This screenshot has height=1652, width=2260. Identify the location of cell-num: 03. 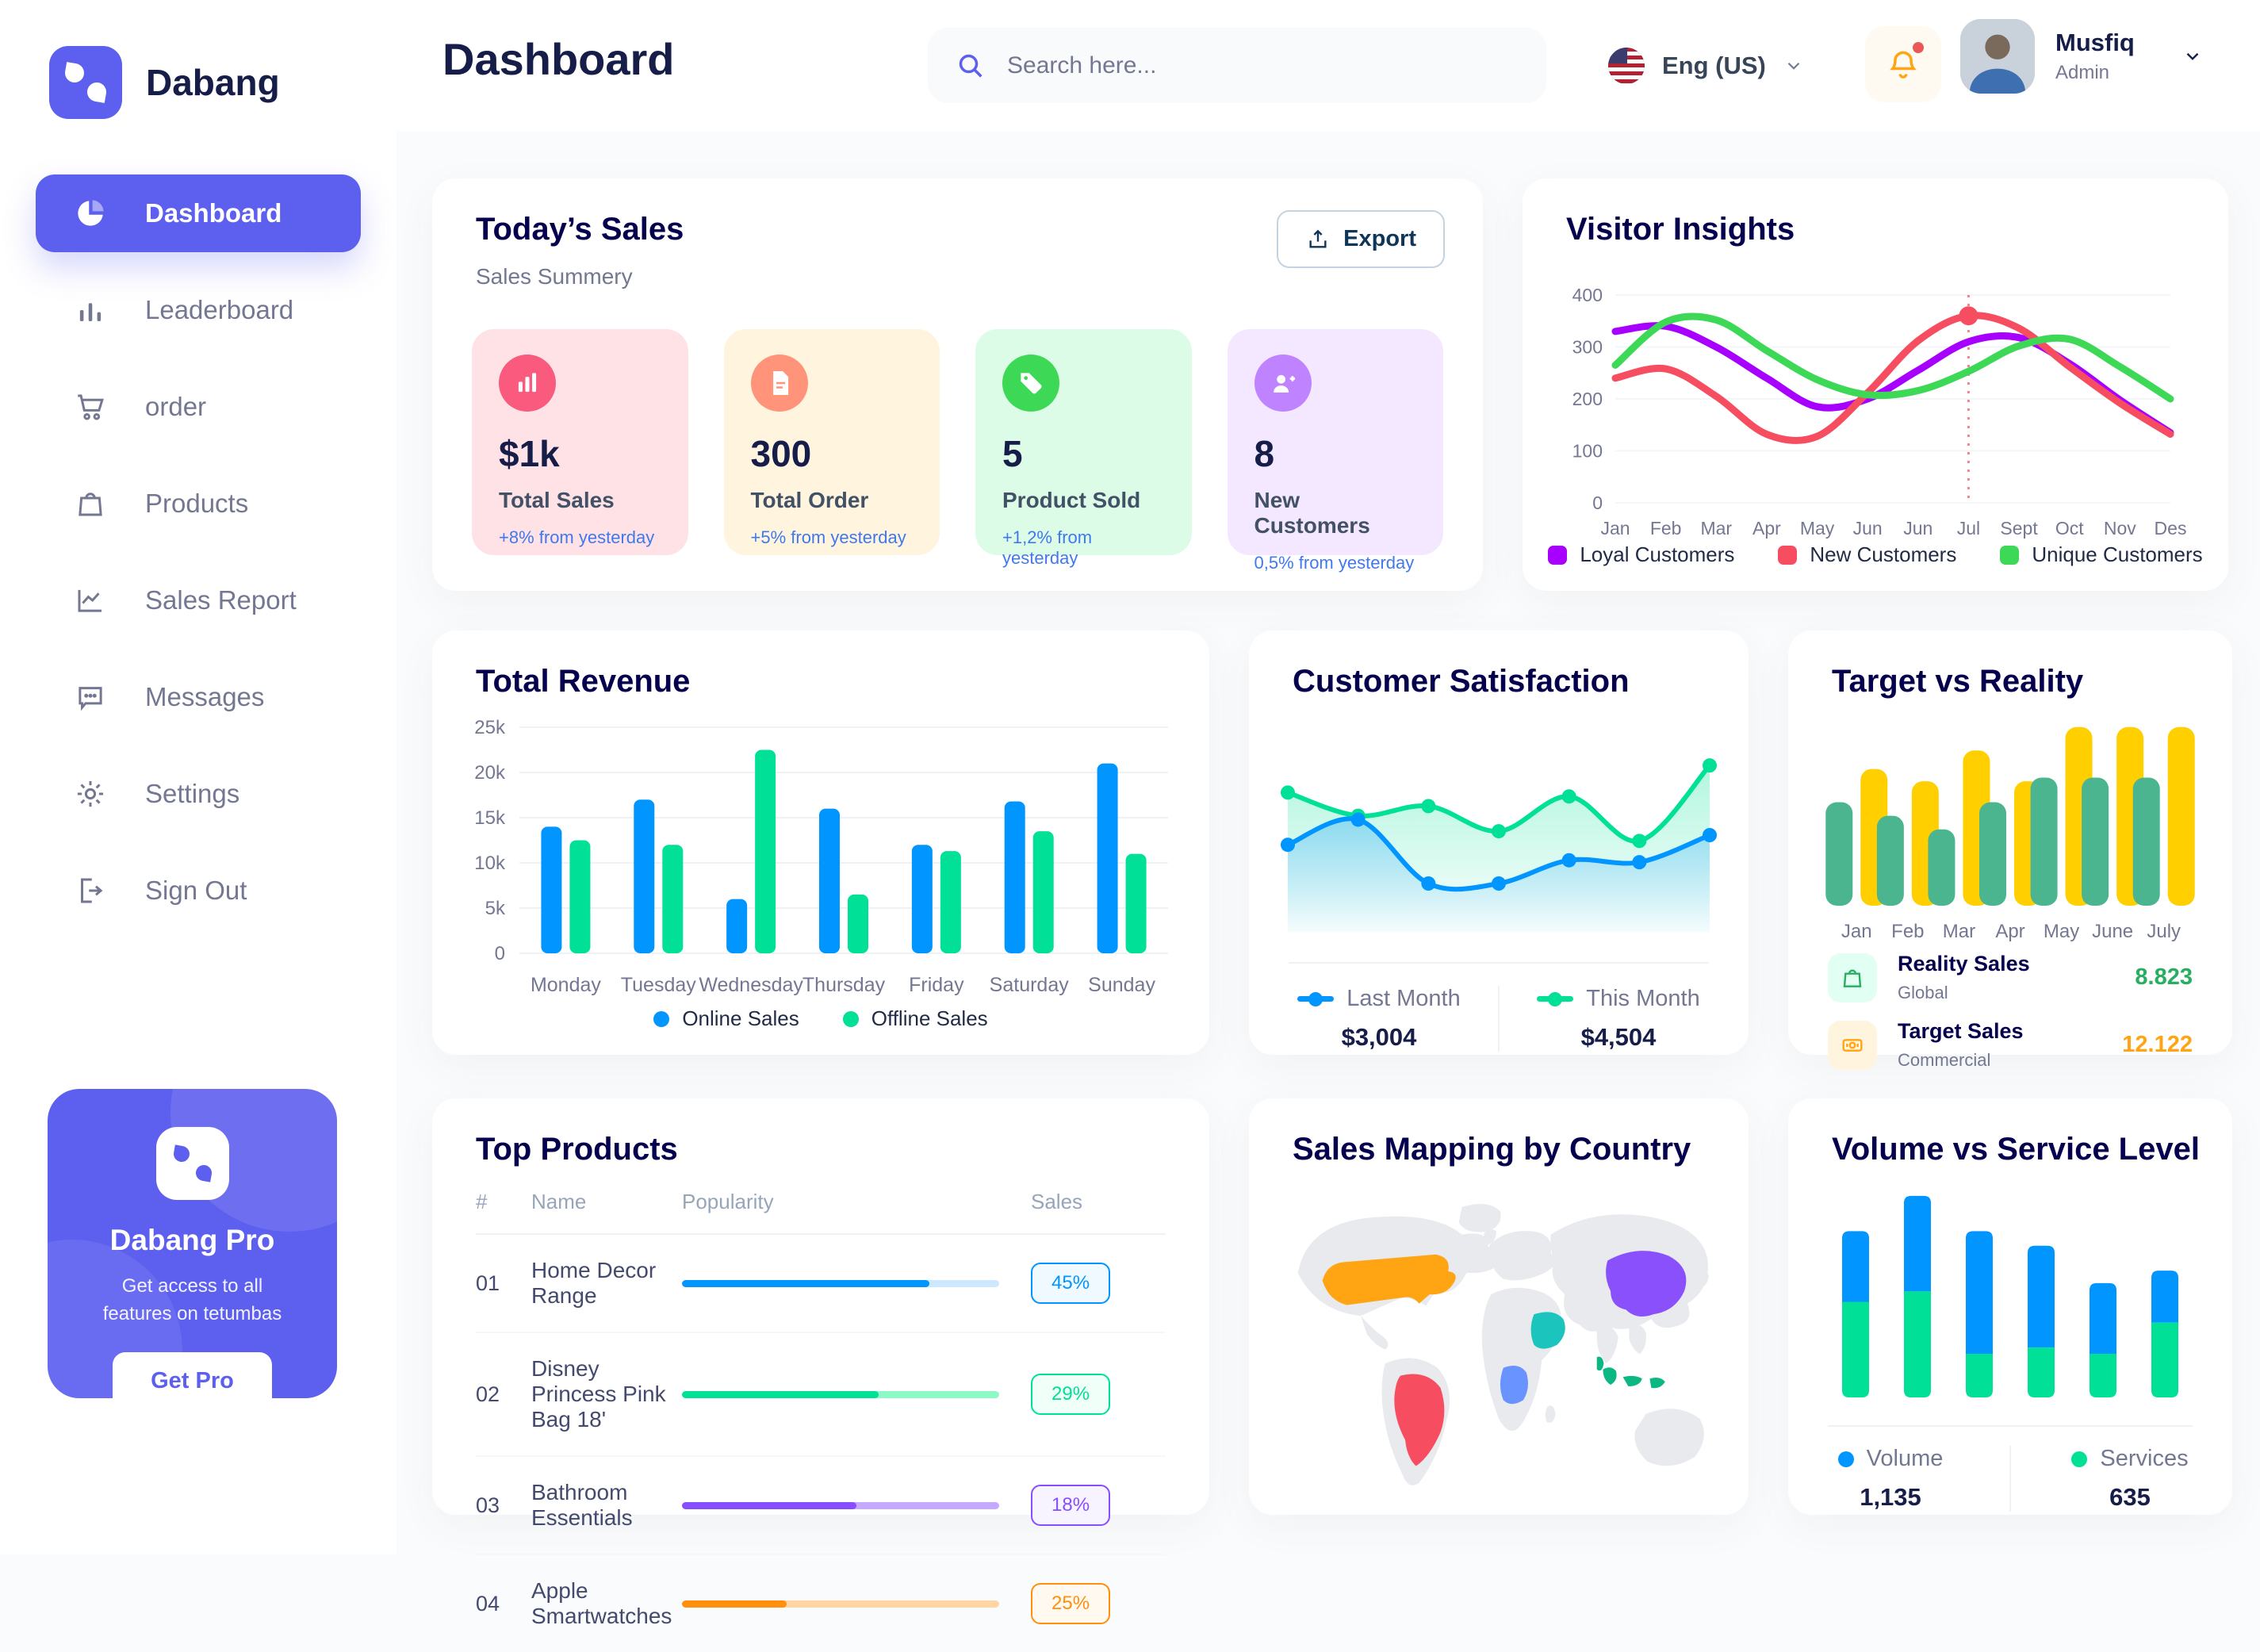
(488, 1505).